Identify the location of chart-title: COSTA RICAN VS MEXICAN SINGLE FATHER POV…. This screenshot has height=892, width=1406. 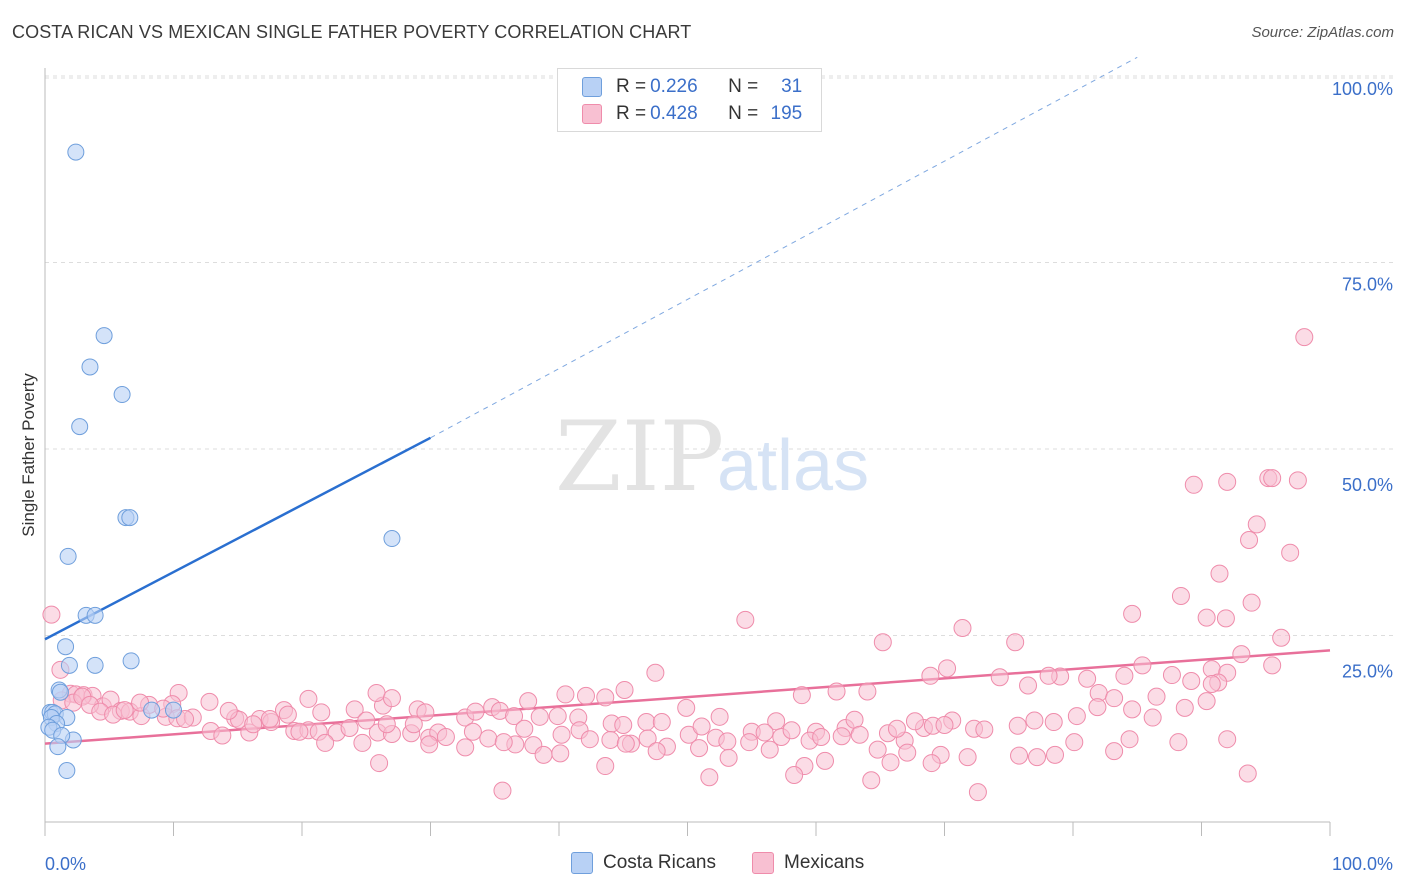
(352, 32).